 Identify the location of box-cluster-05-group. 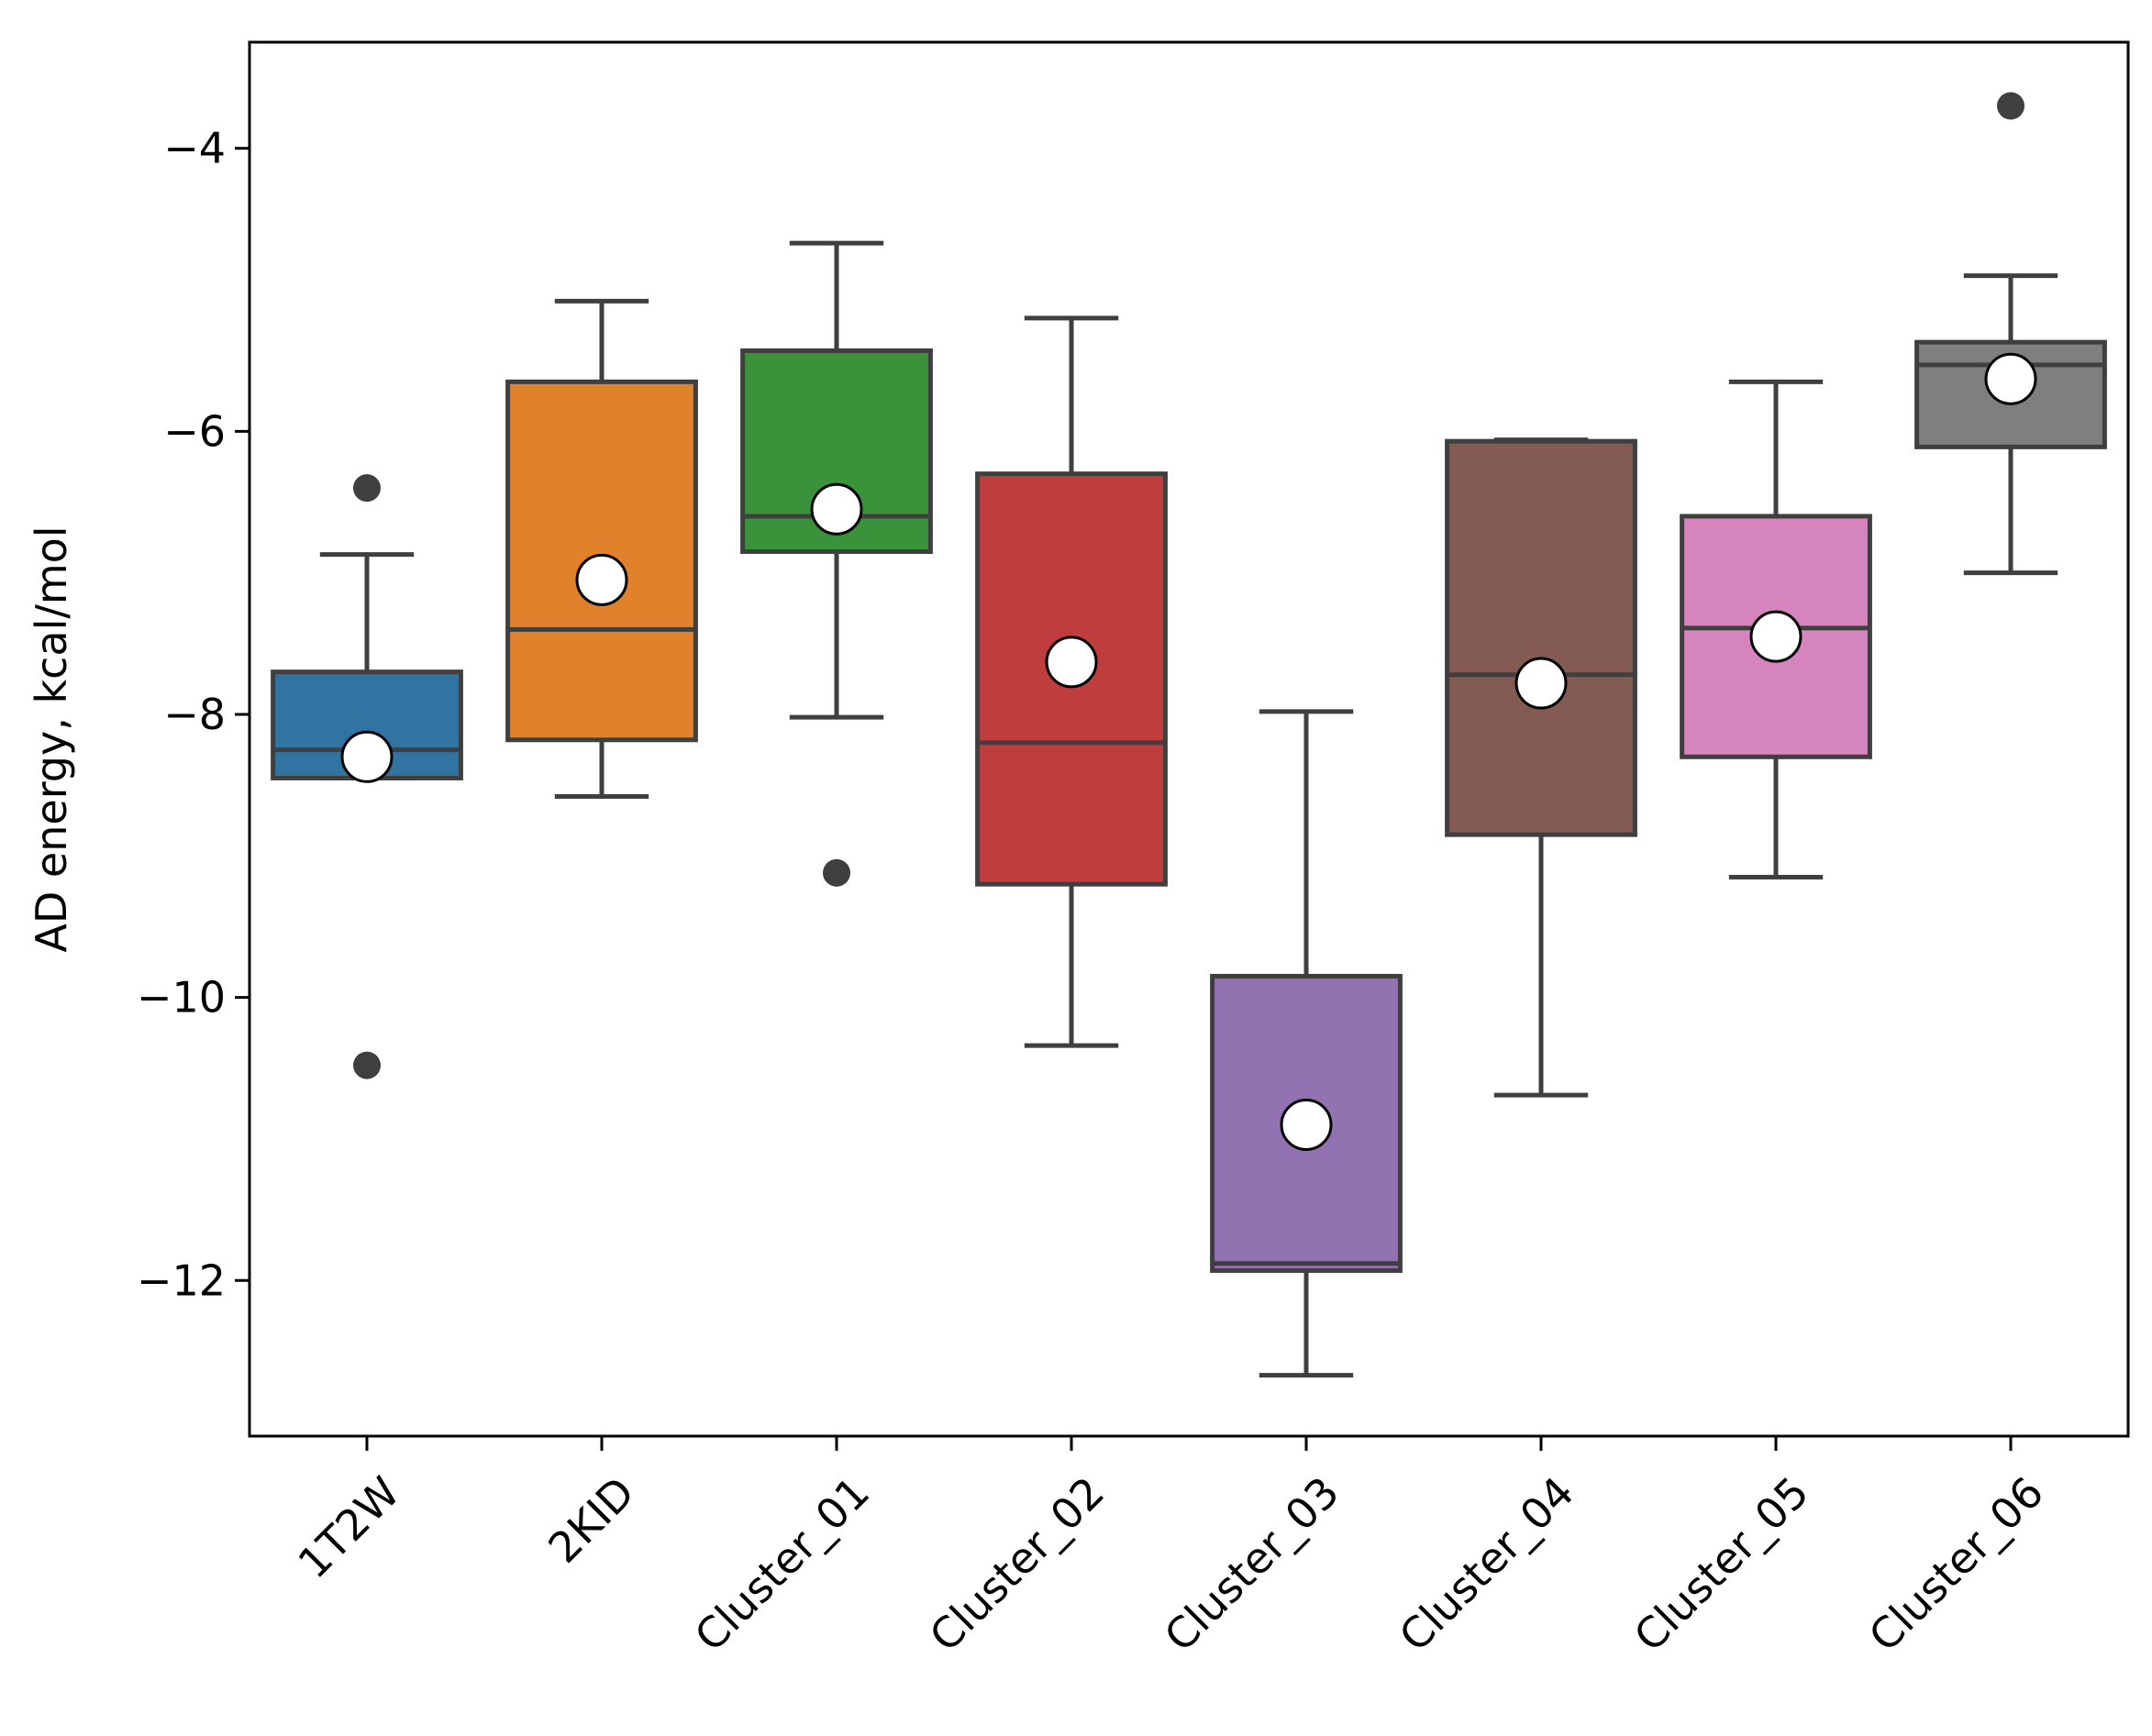
(1776, 629).